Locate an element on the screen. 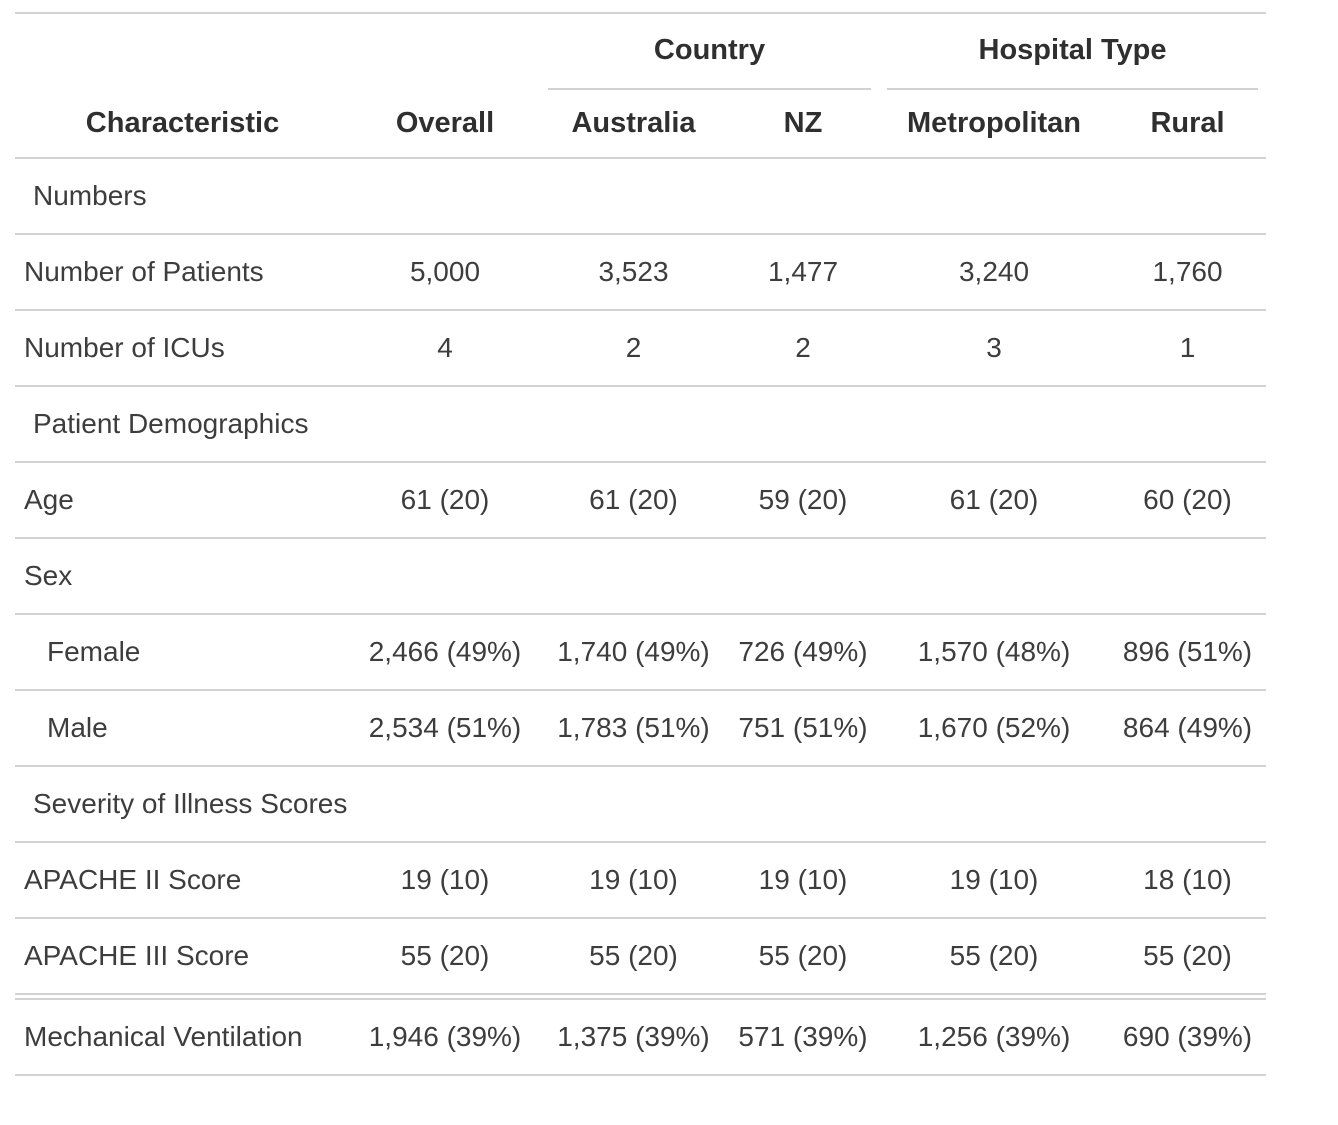 The width and height of the screenshot is (1338, 1125). cell-value: 690 (39%) is located at coordinates (1188, 1038).